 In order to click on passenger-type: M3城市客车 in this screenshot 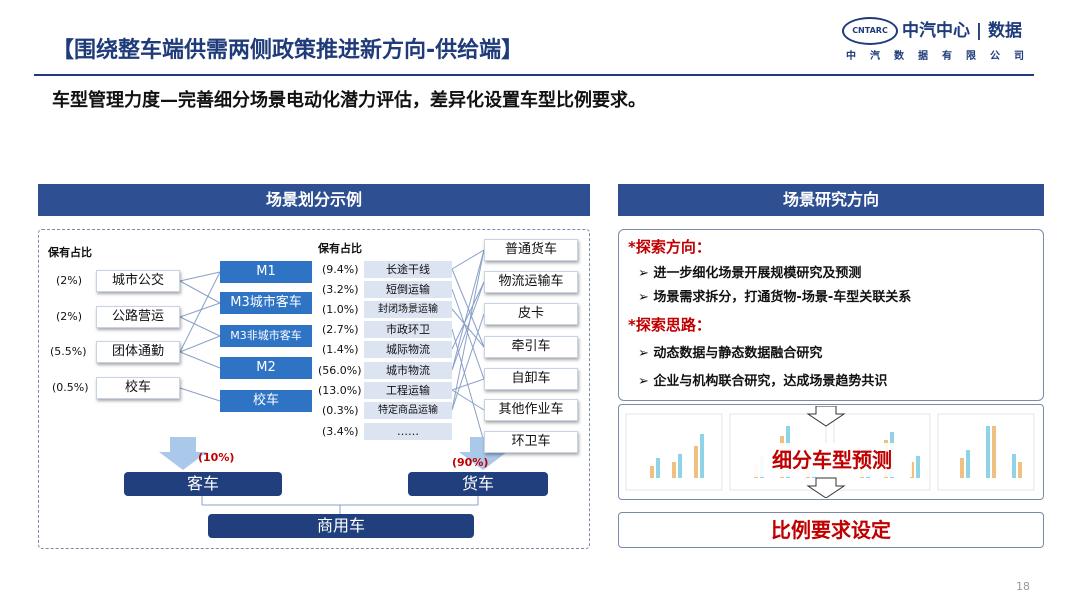, I will do `click(266, 303)`.